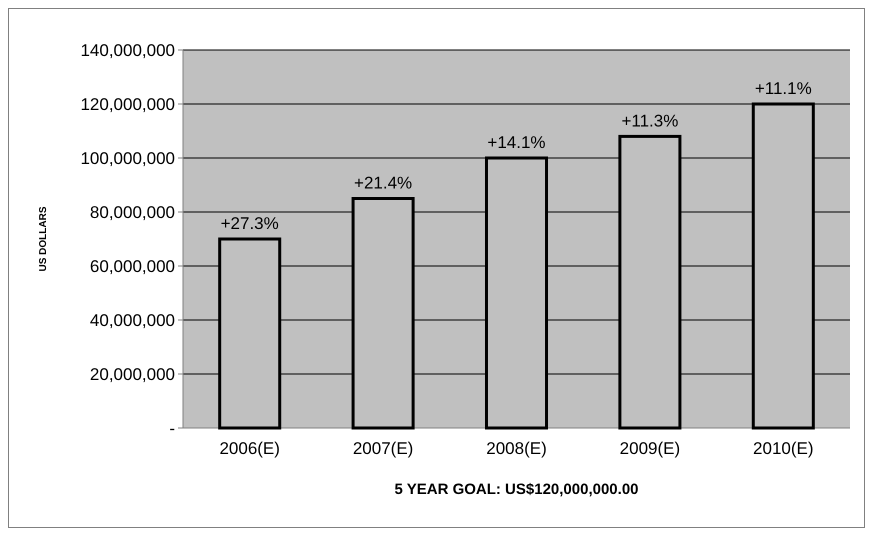 The height and width of the screenshot is (536, 873). What do you see at coordinates (249, 223) in the screenshot?
I see `annotation: +27.3%` at bounding box center [249, 223].